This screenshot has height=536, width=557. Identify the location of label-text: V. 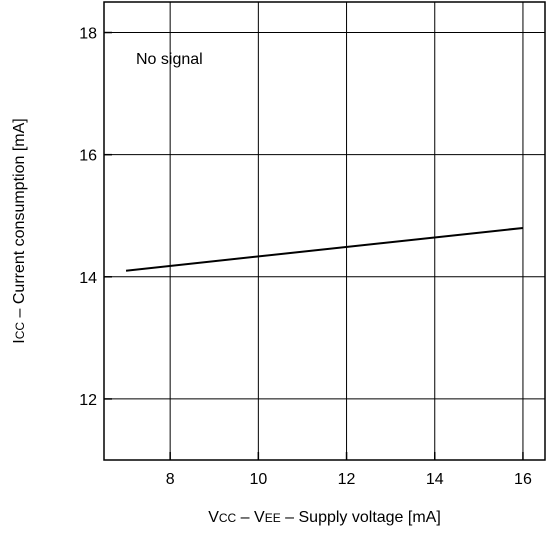
(213, 517).